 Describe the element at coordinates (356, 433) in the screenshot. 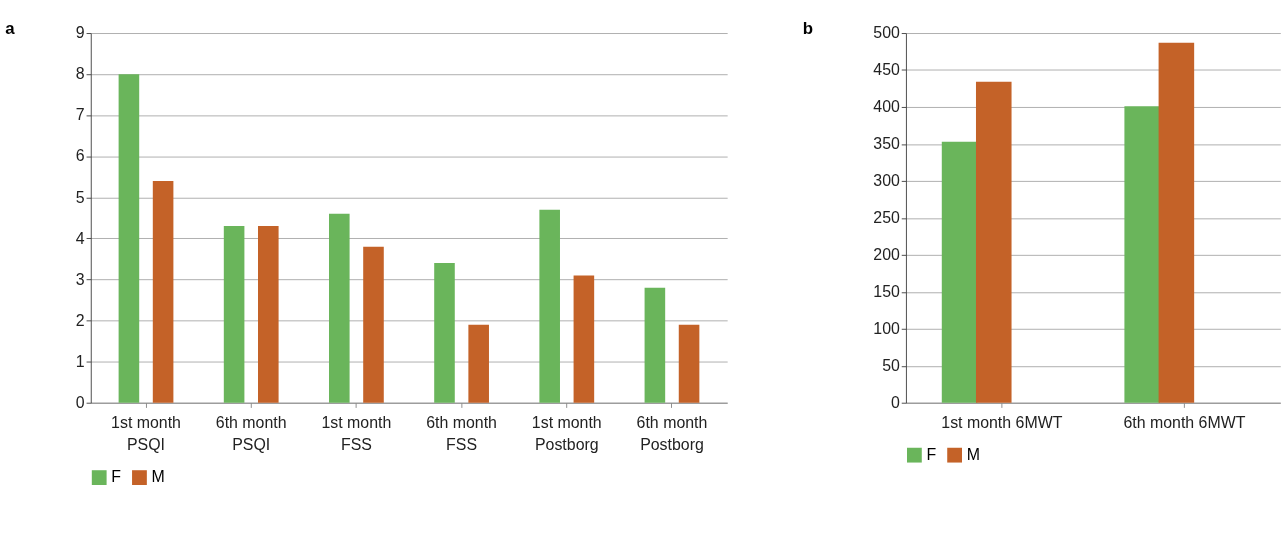

I see `x-tick-label: 1st month FSS` at that location.